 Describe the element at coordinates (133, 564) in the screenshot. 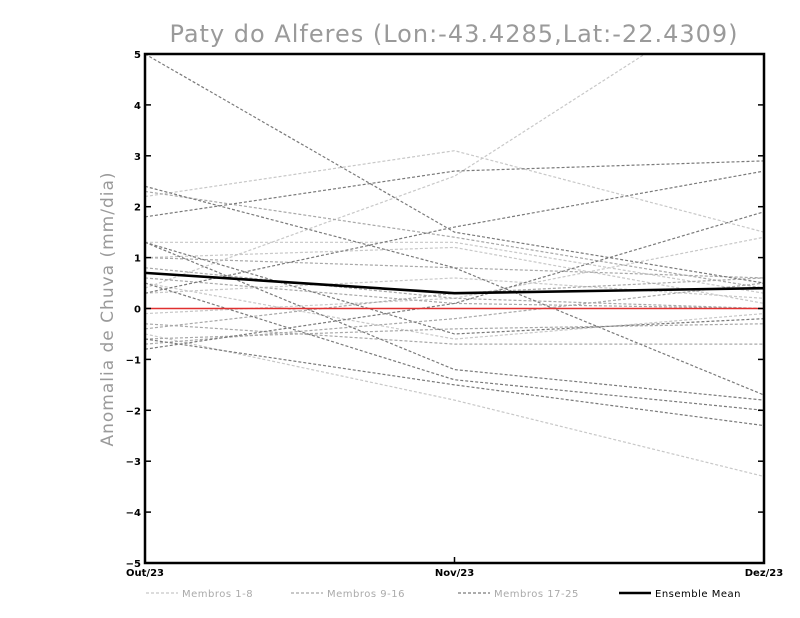

I see `y-tick-label: −5` at that location.